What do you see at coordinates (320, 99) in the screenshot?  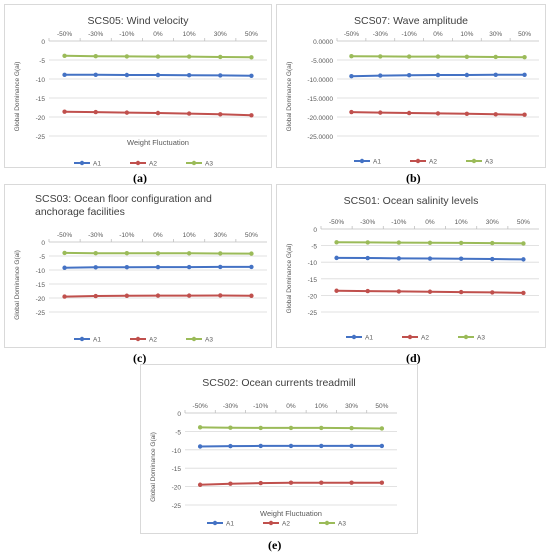 I see `y-tick-label: -15.0000` at bounding box center [320, 99].